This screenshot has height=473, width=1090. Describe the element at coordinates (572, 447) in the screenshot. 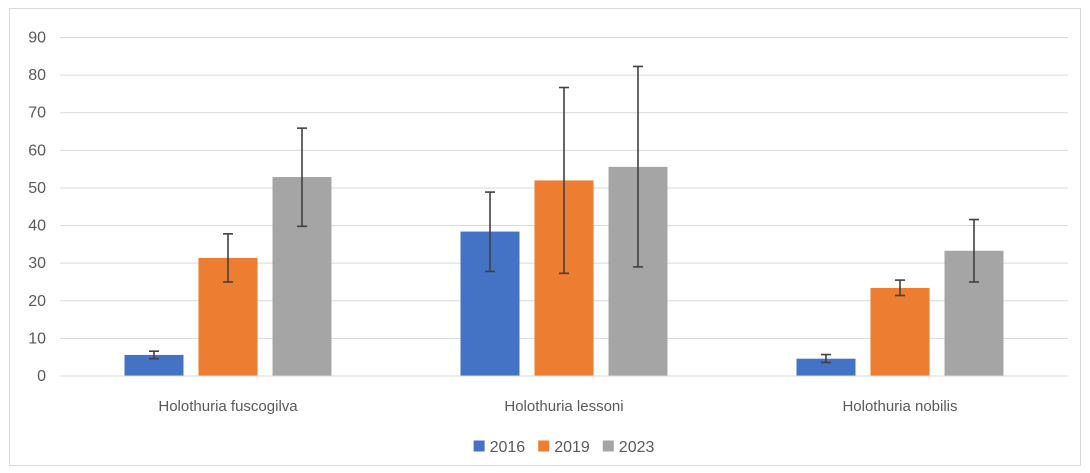

I see `legend-label: 2019` at that location.